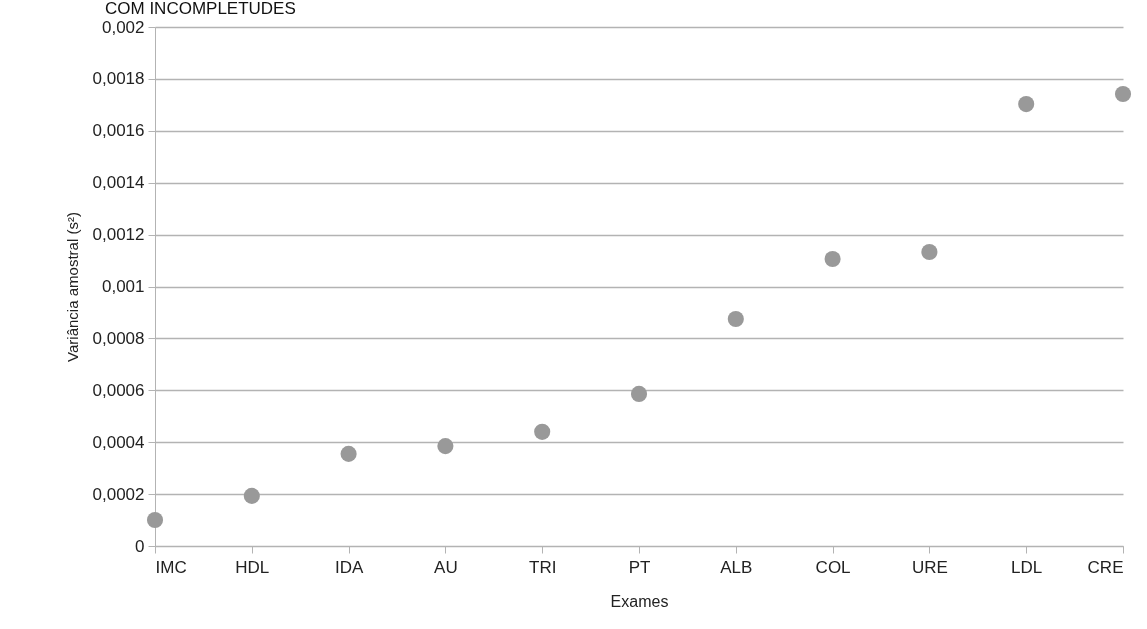 This screenshot has width=1147, height=629. What do you see at coordinates (349, 567) in the screenshot?
I see `x-tick-label: IDA` at bounding box center [349, 567].